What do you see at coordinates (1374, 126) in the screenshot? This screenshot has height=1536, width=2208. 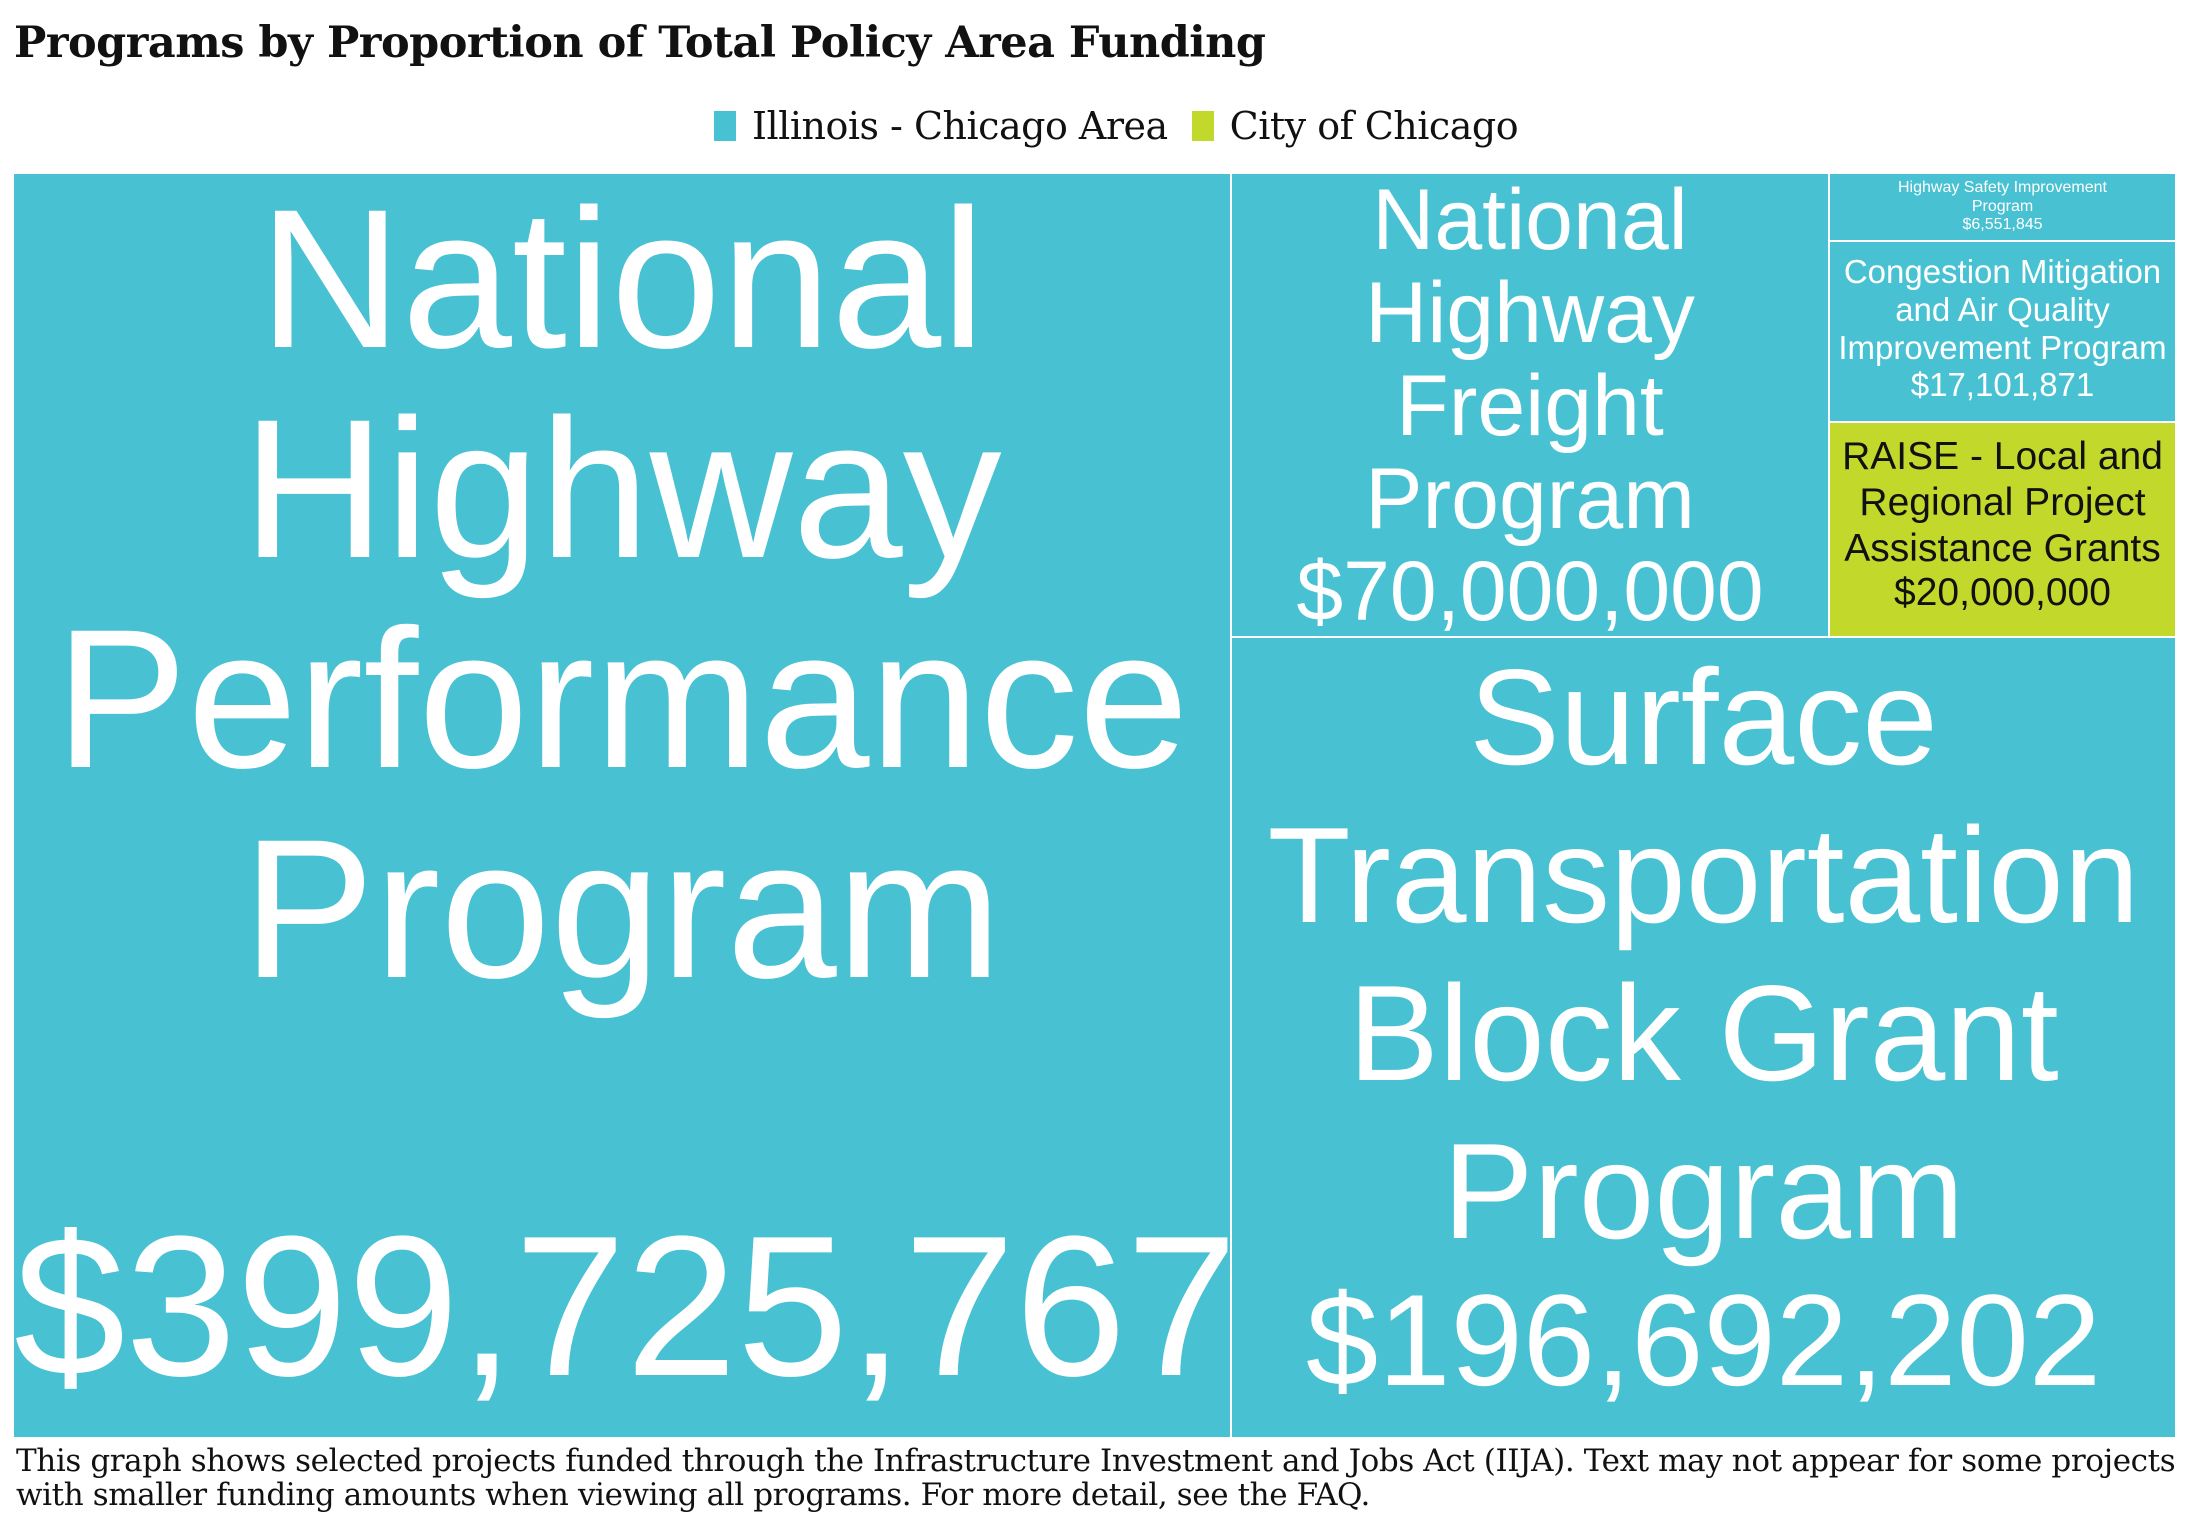 I see `legend-label-city-of-chicago: City of Chicago` at bounding box center [1374, 126].